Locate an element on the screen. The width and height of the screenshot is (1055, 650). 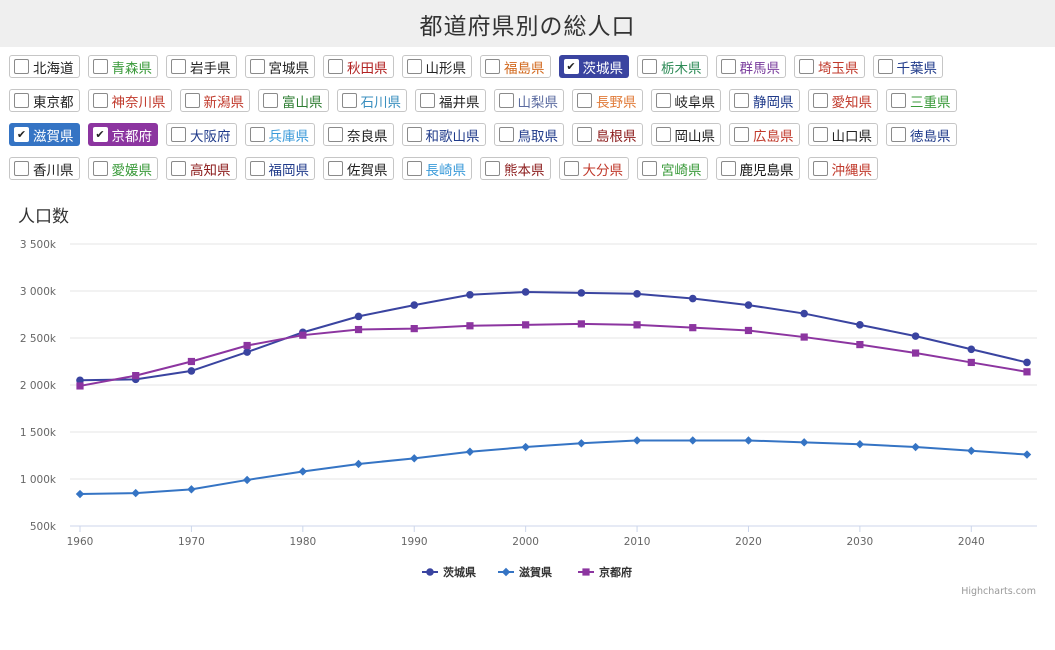
prefecture-checkbox: 埼玉県 is located at coordinates (829, 66).